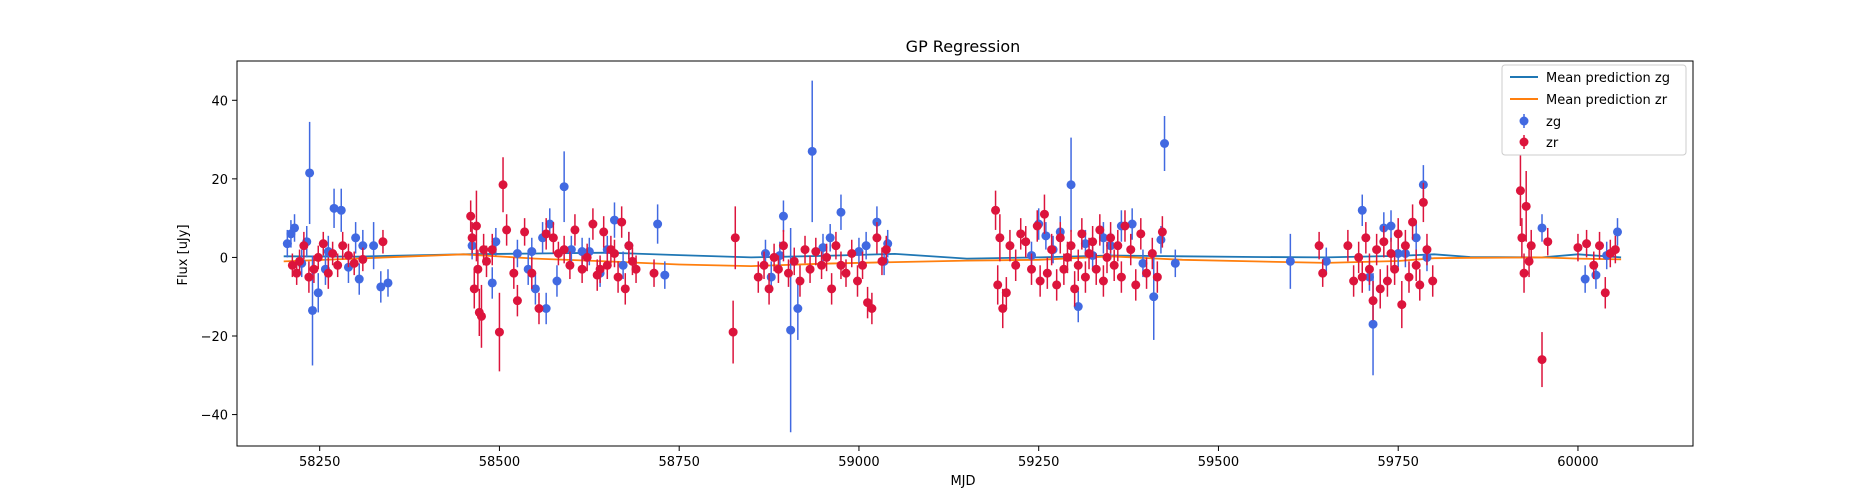 This screenshot has height=500, width=1875. I want to click on mean-prediction-line-zr, so click(952, 260).